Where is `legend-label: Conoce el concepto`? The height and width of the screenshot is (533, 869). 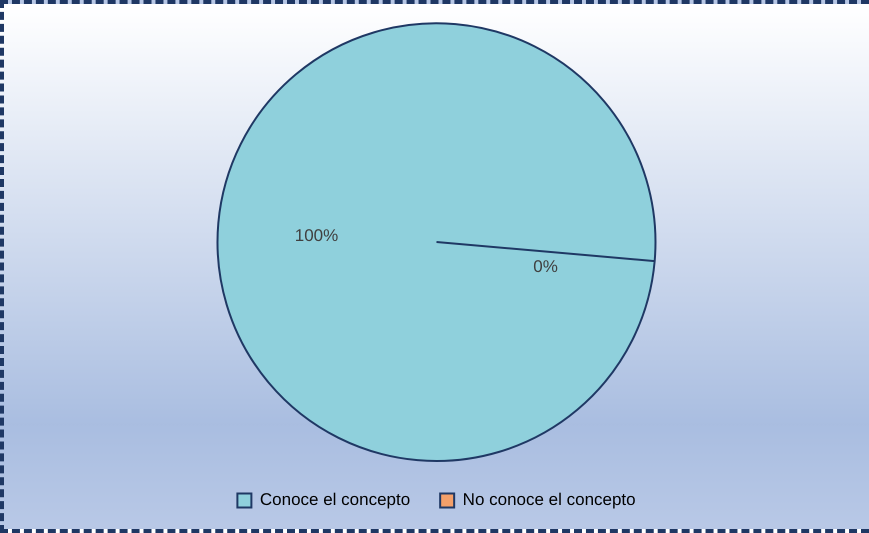 legend-label: Conoce el concepto is located at coordinates (335, 500).